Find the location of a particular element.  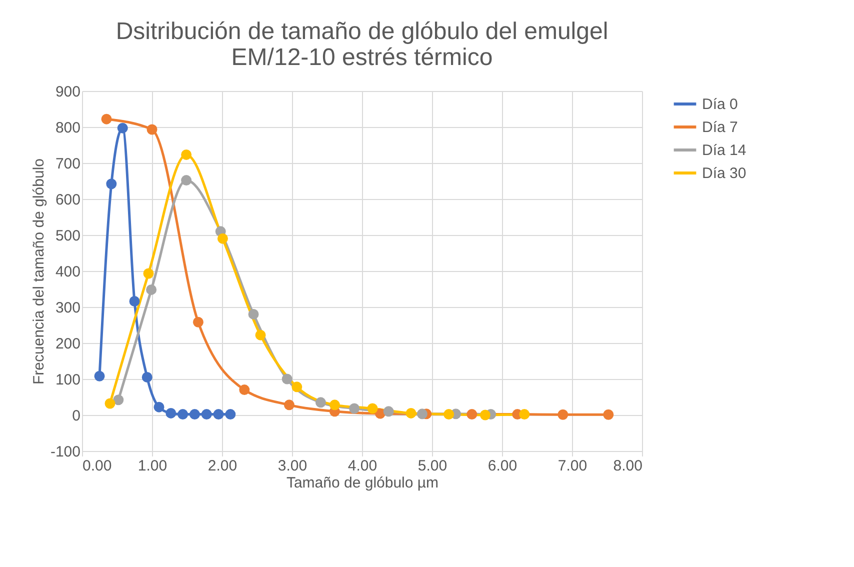

y-tick-label: 400 is located at coordinates (67, 272).